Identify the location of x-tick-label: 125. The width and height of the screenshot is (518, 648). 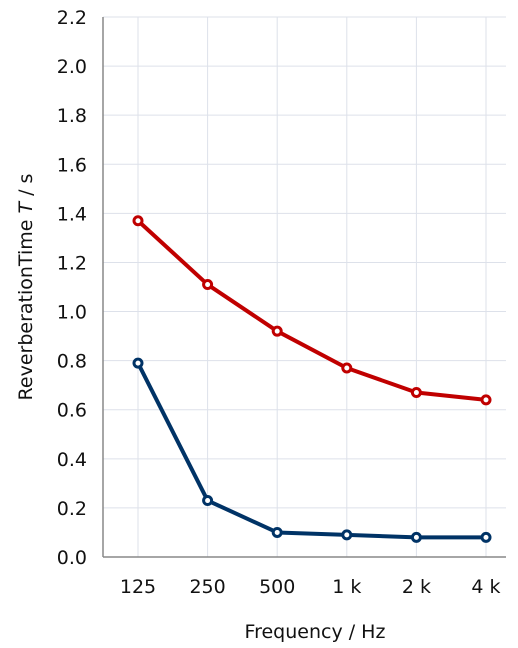
(138, 587).